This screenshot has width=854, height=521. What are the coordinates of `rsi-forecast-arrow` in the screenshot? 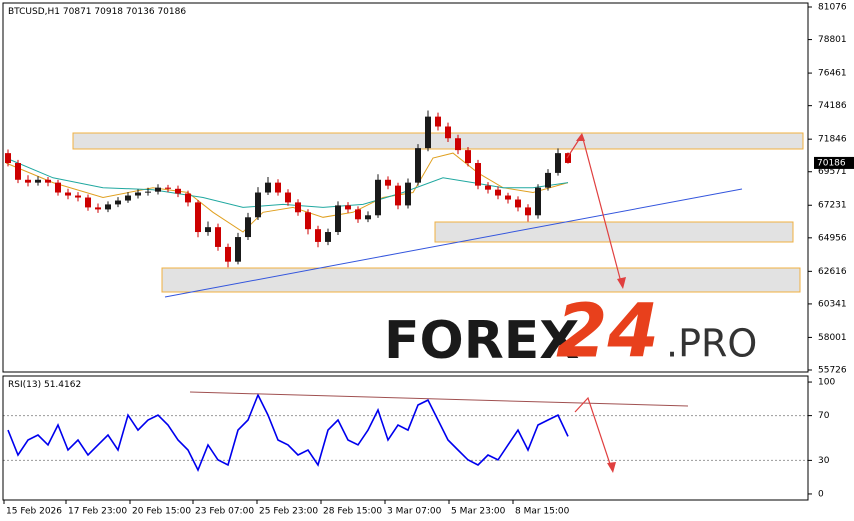 It's located at (593, 433).